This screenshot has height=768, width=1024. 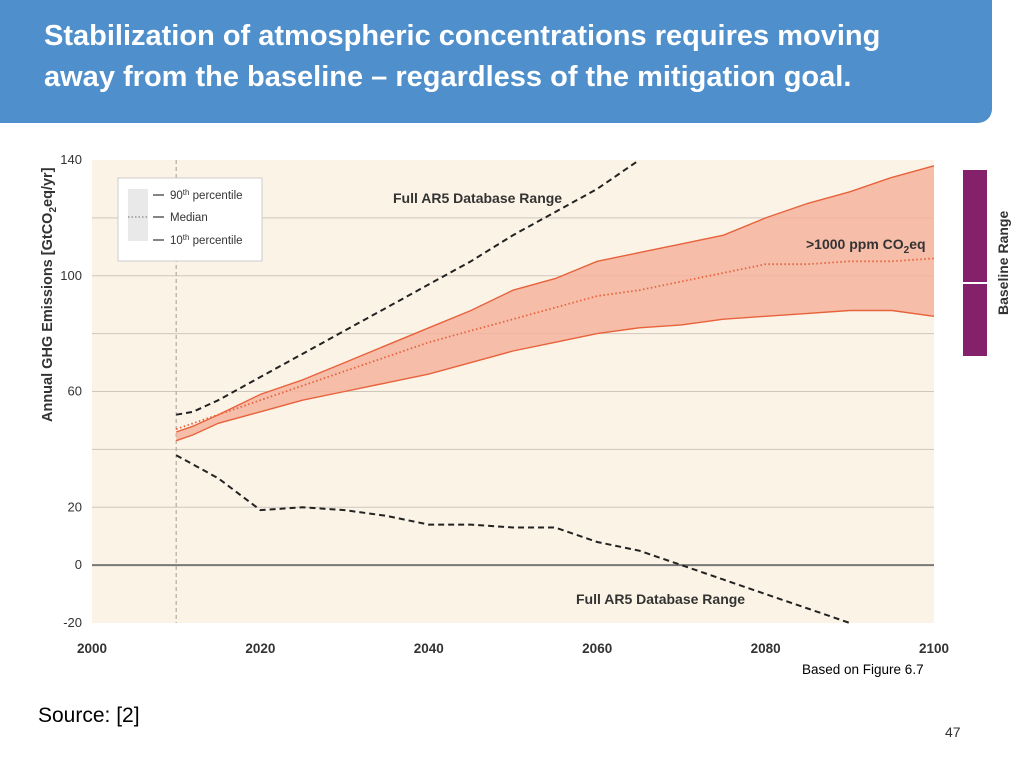 I want to click on legend-label-median: Median, so click(x=189, y=218).